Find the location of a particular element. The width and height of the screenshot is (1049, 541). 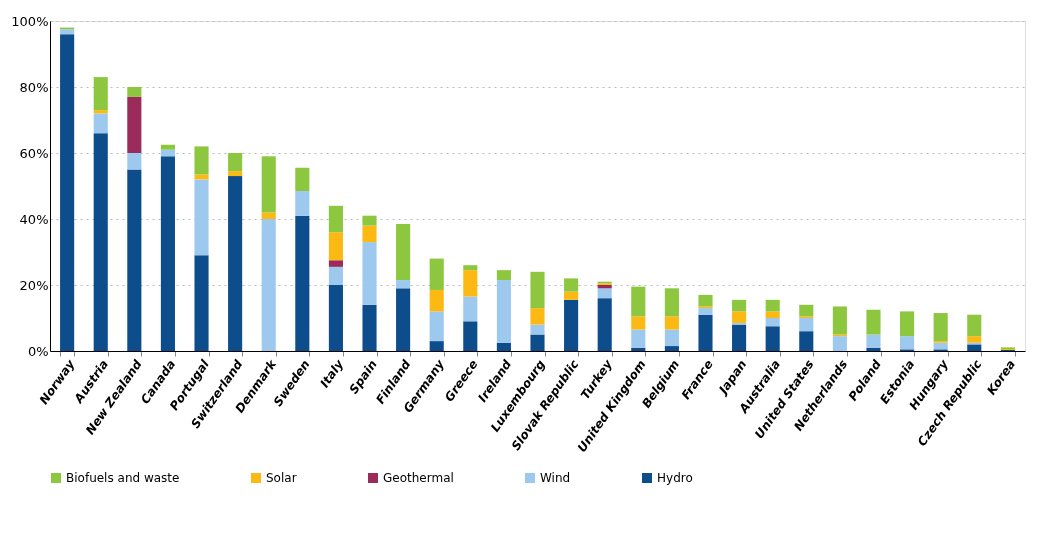

legend-label: Solar is located at coordinates (281, 478).